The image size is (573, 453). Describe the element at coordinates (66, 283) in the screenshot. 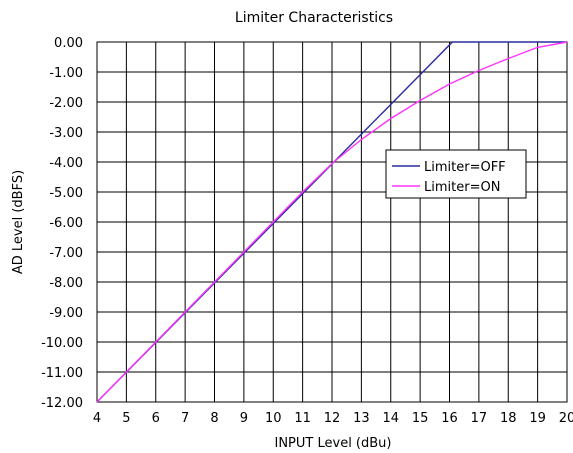

I see `y-tick-label: -8.00` at that location.